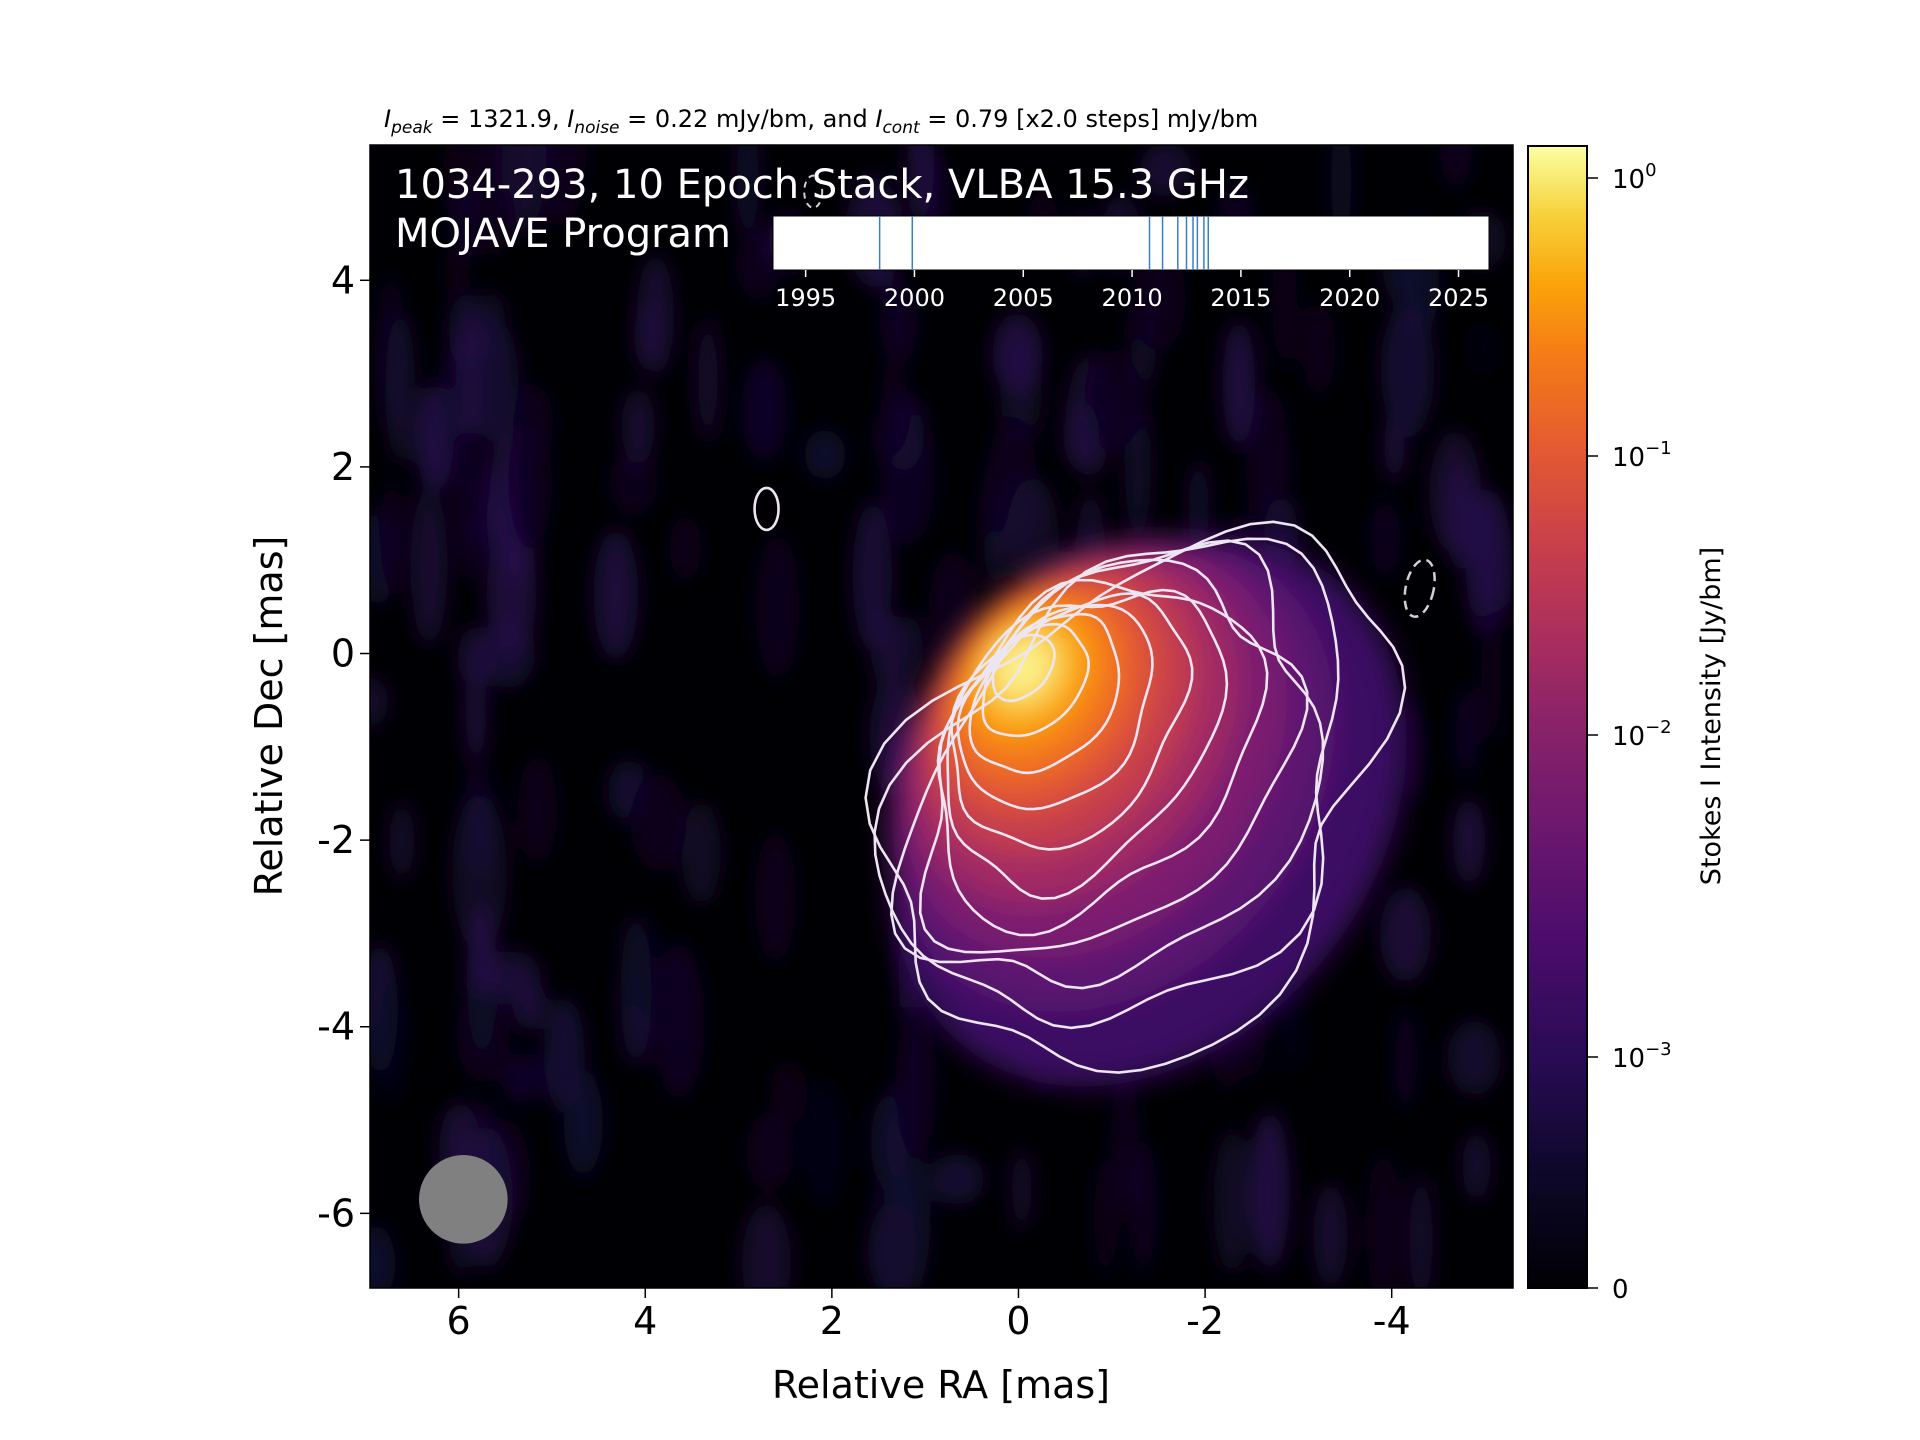 This screenshot has height=1440, width=1920. What do you see at coordinates (1349, 298) in the screenshot?
I see `timeline-tick-label: 2020` at bounding box center [1349, 298].